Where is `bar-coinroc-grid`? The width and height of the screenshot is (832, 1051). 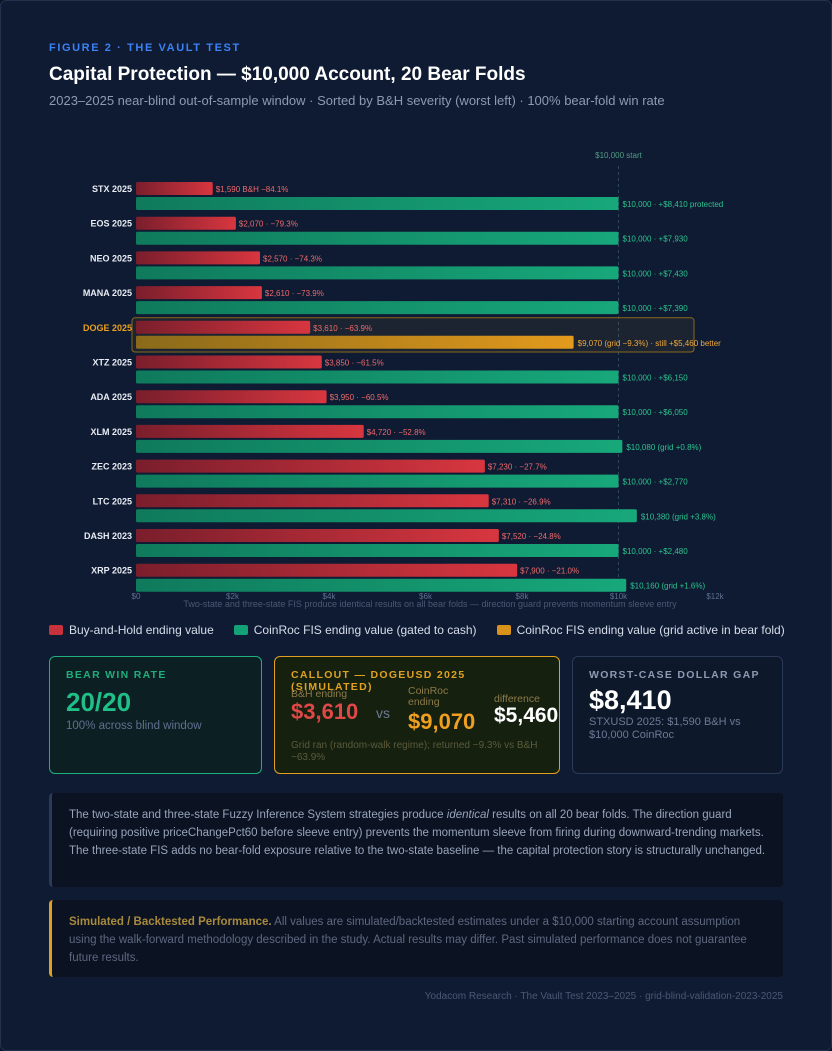 bar-coinroc-grid is located at coordinates (355, 342).